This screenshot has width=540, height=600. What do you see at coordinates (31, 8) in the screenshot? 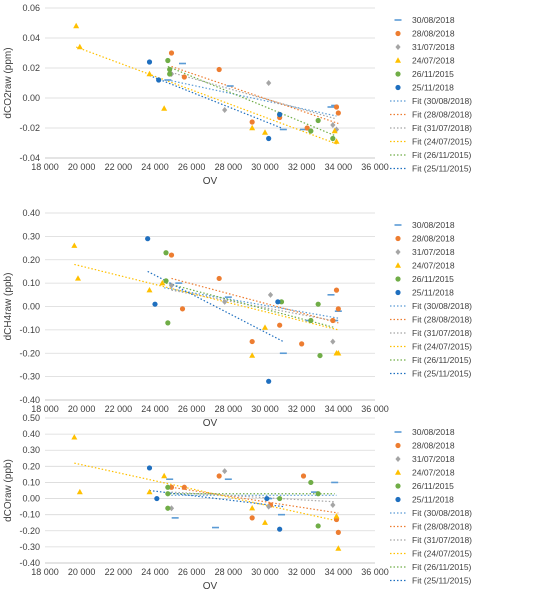
I see `y-tick-label: 0.06` at bounding box center [31, 8].